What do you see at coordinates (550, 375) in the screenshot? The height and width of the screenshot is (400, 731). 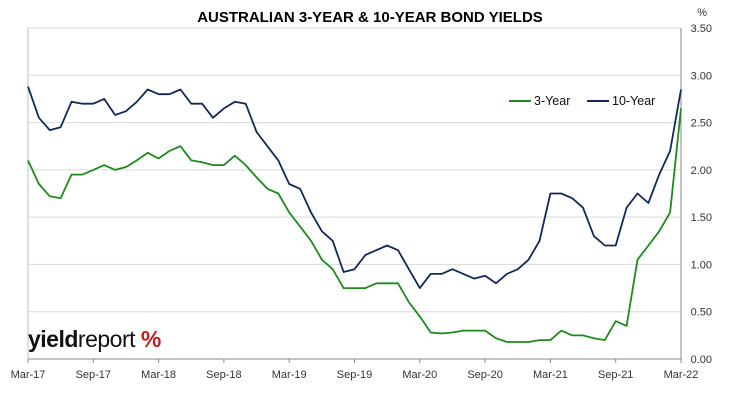 I see `x-tick-label: Mar-21` at bounding box center [550, 375].